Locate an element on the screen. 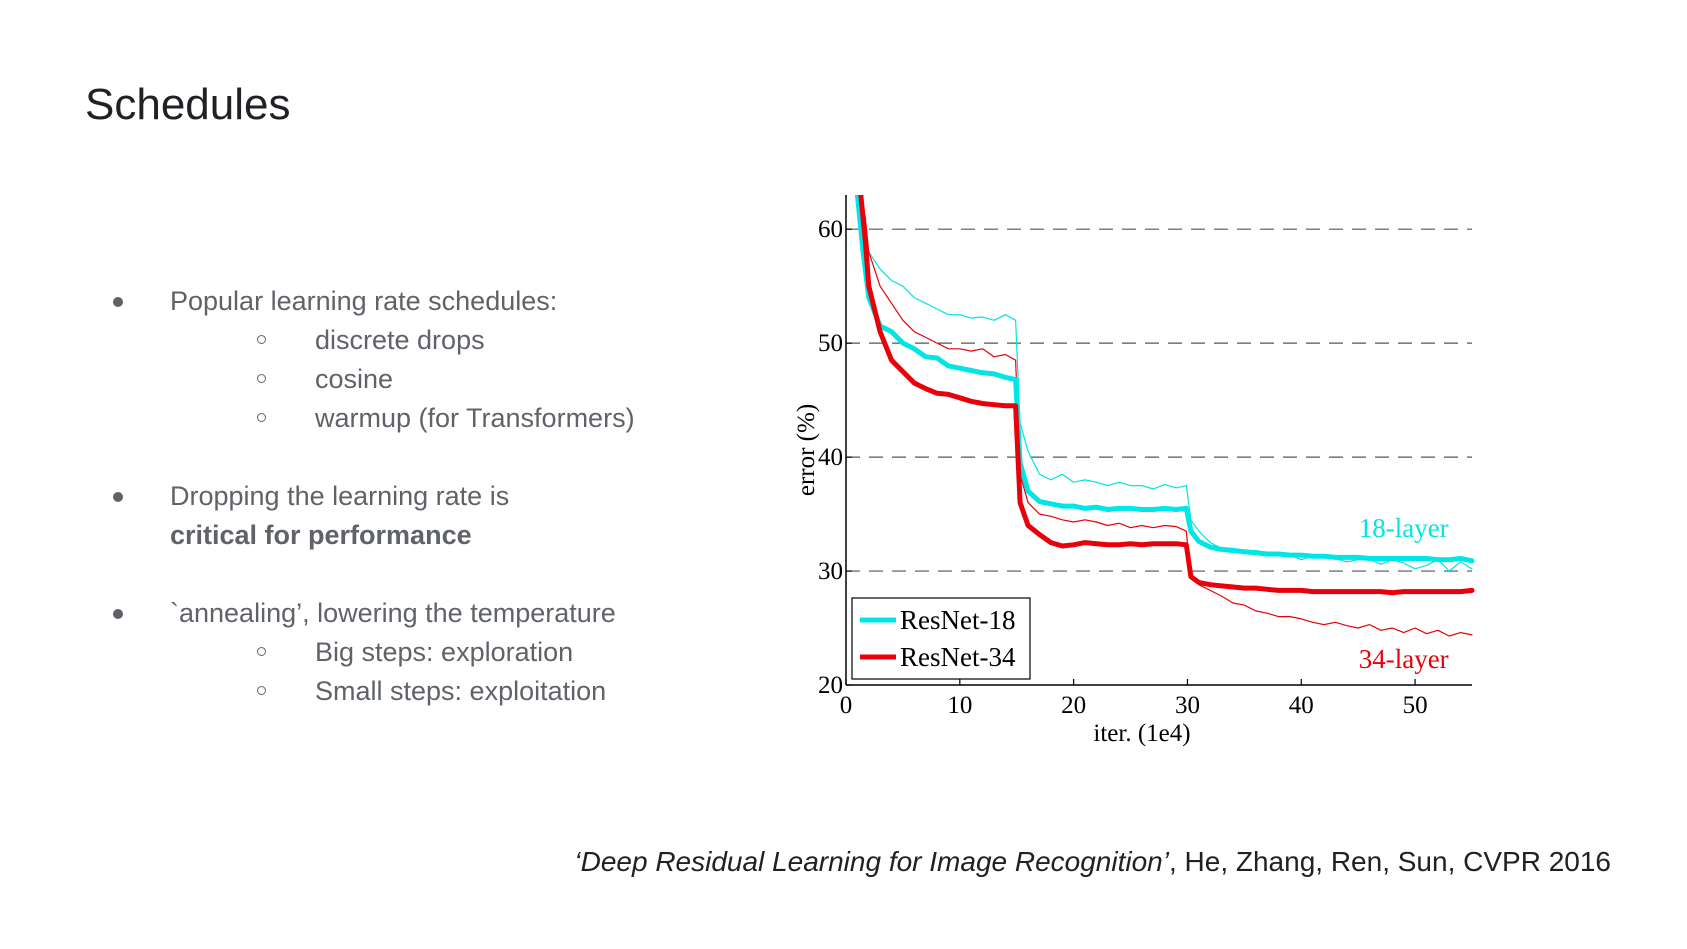  sub-bullet-text: cosine is located at coordinates (354, 379).